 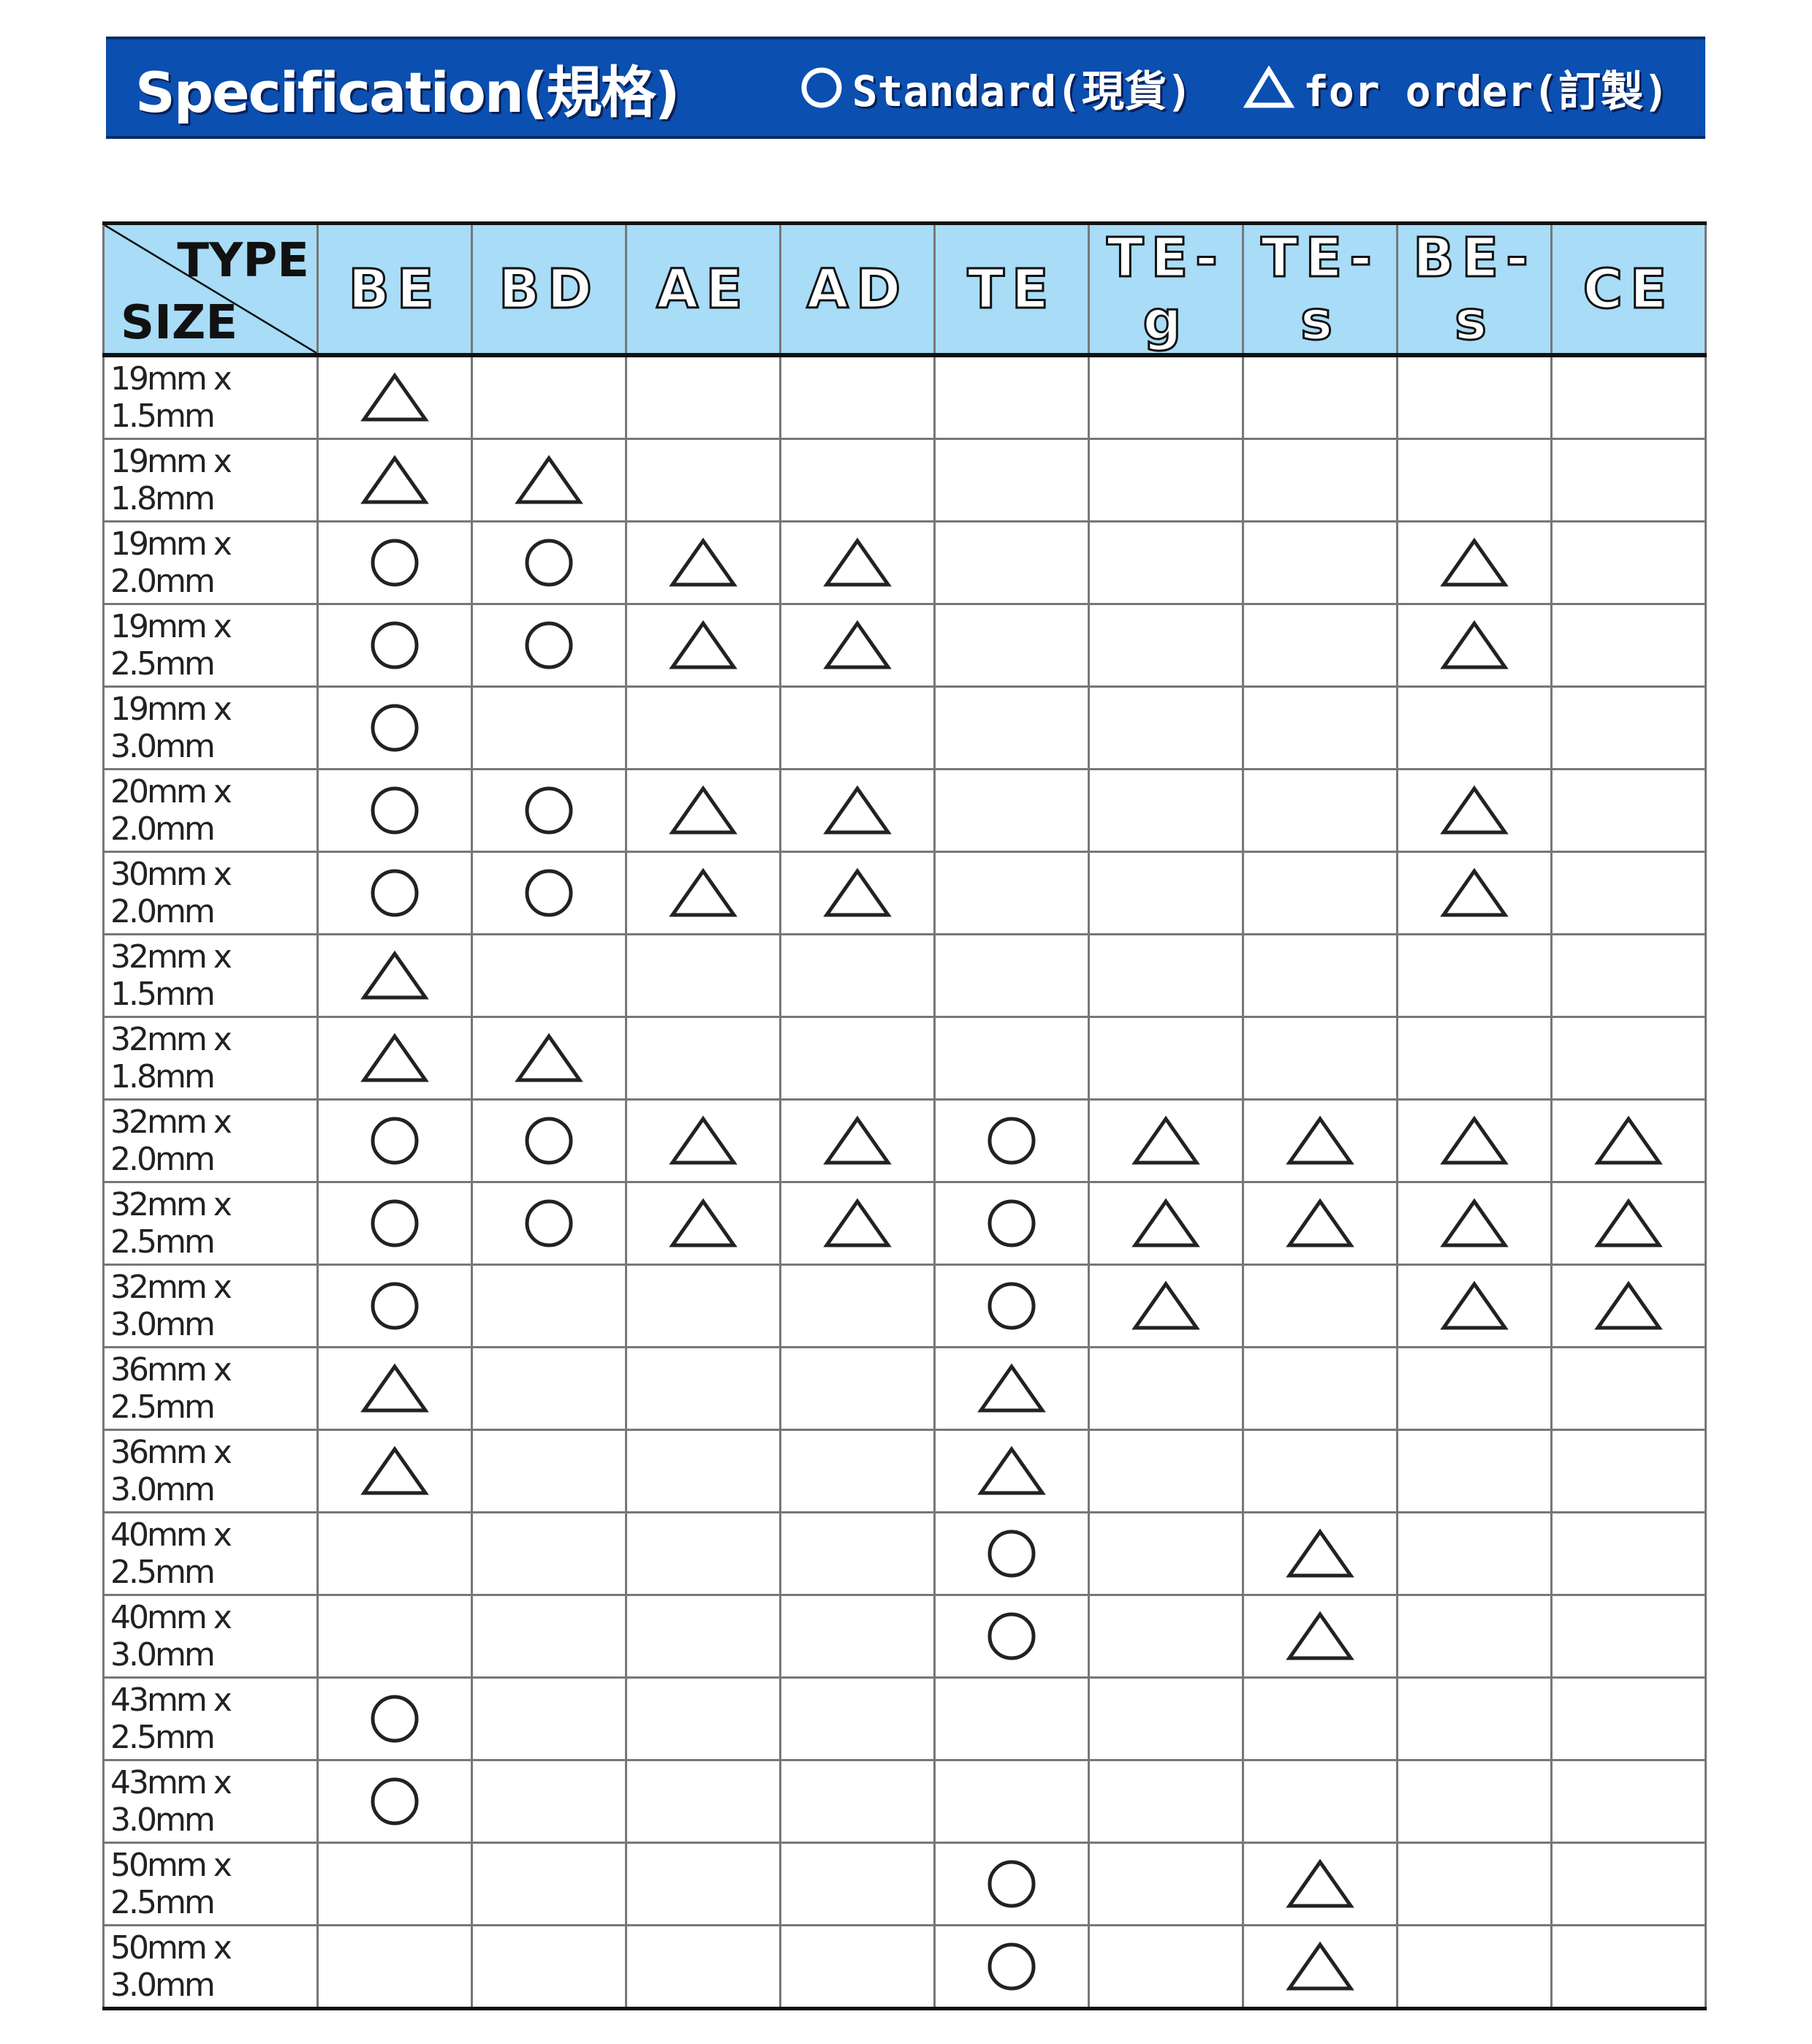 What do you see at coordinates (905, 1718) in the screenshot?
I see `table-row: 43mm x 2.5mm` at bounding box center [905, 1718].